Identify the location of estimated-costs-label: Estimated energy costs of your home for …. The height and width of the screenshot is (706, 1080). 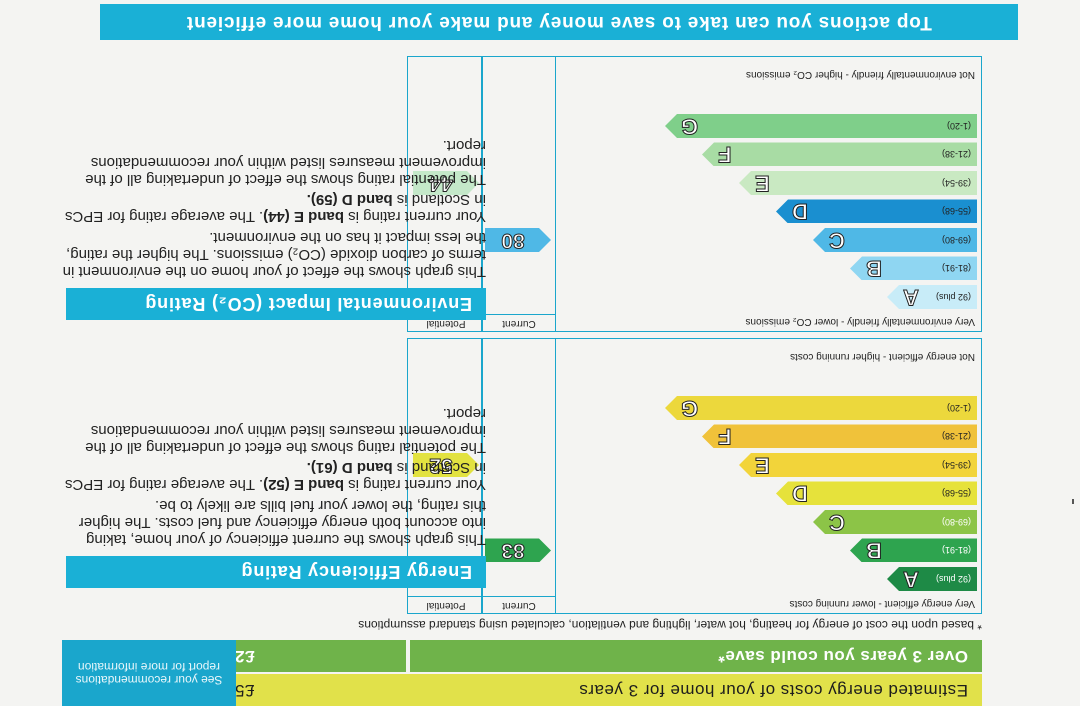
(773, 690).